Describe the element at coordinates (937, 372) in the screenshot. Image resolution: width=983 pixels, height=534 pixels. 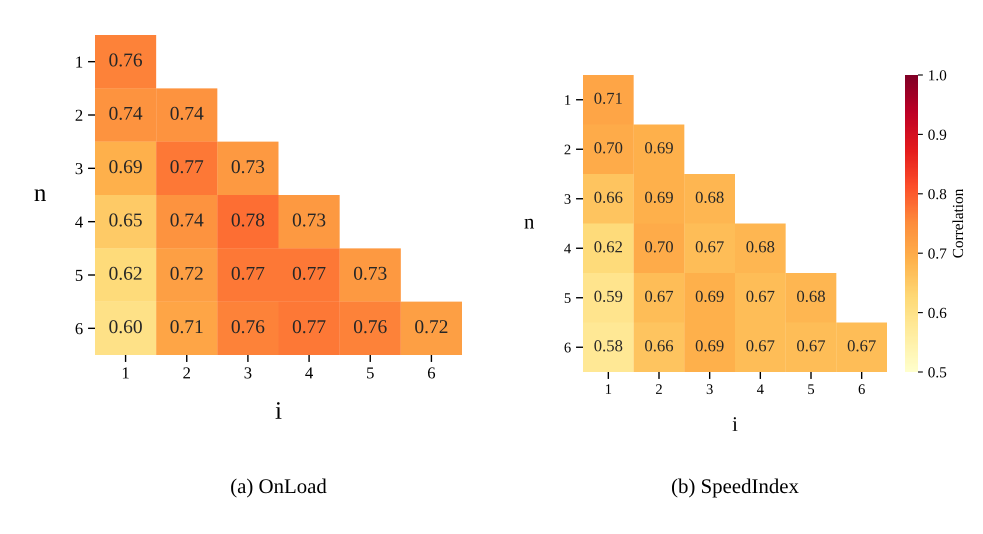
I see `color-bar-label: 0.5` at that location.